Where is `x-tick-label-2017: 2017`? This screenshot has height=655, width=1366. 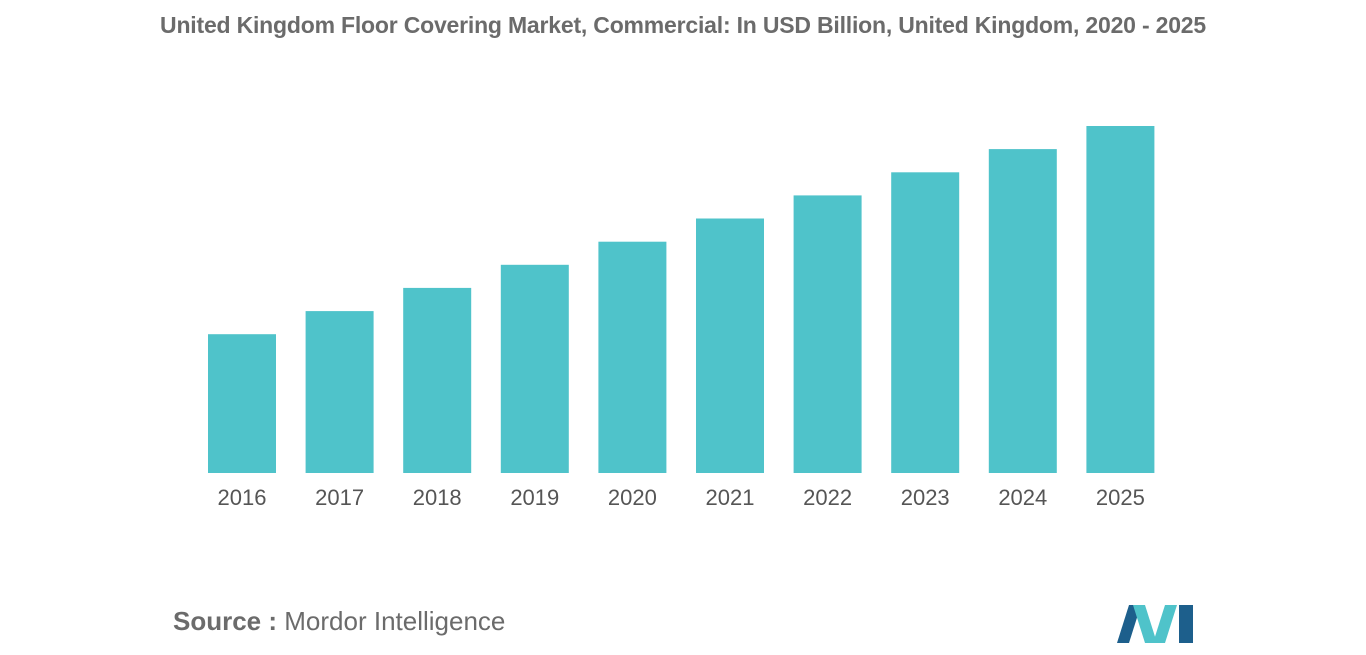 x-tick-label-2017: 2017 is located at coordinates (339, 497).